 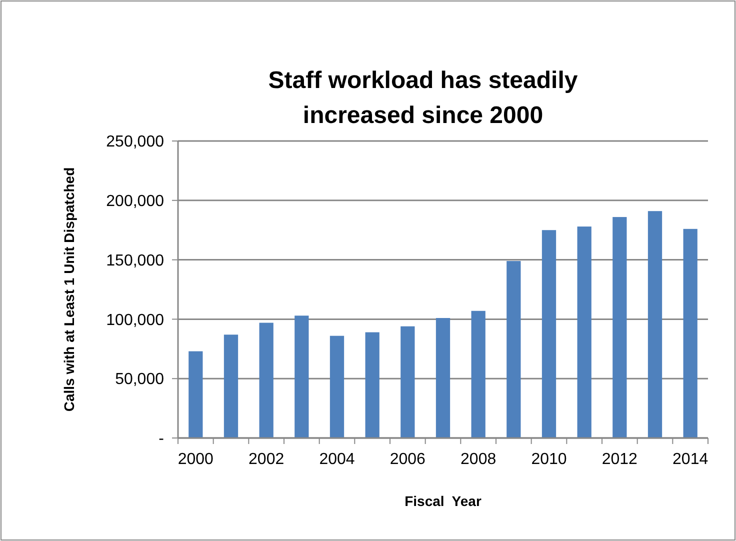 I want to click on chart-title: Staff workload has steadily increased since 2000, so click(x=423, y=98).